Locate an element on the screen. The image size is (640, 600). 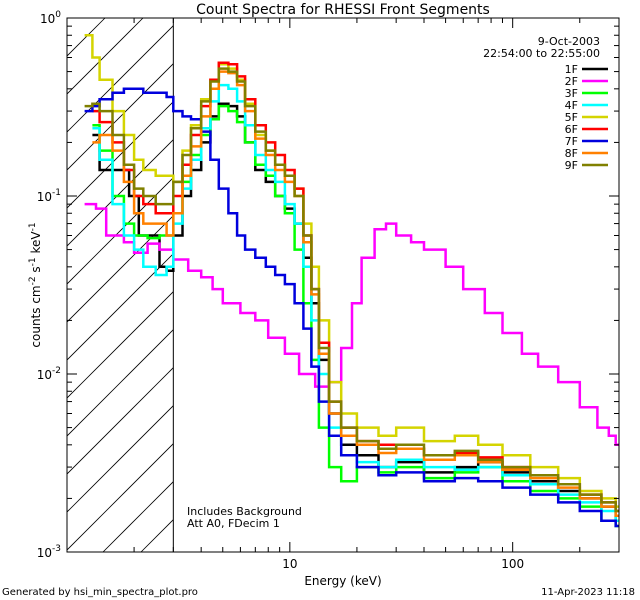
generated-by-text: Generated by hsi_min_spectra_plot.pro is located at coordinates (100, 592).